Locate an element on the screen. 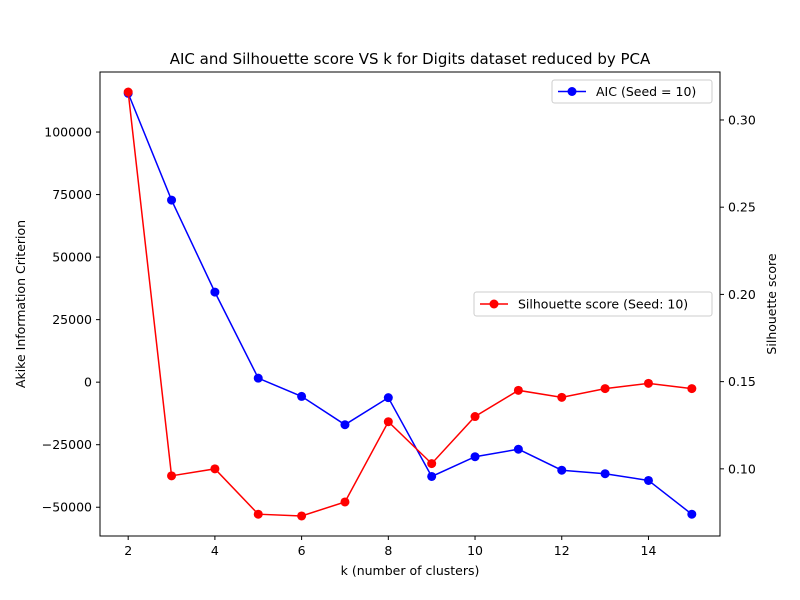  y-left-tick-label: 0 is located at coordinates (88, 382).